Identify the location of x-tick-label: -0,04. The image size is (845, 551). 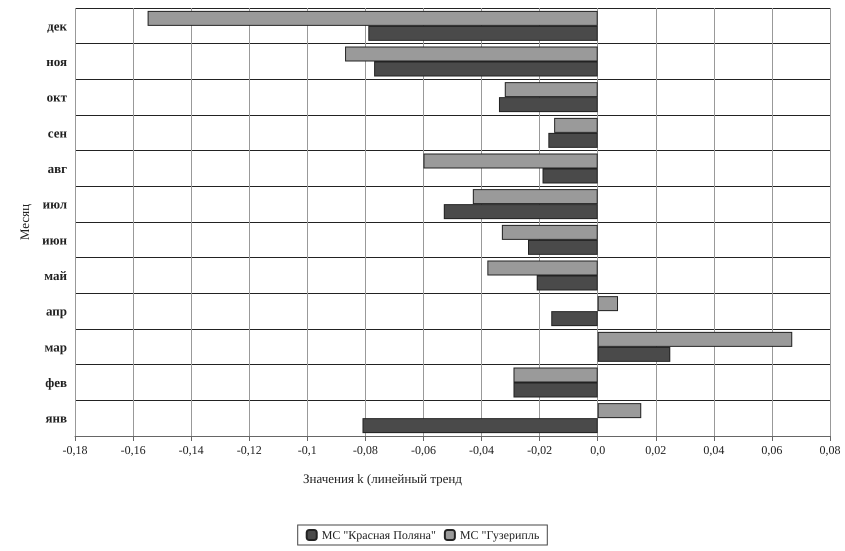
(481, 450).